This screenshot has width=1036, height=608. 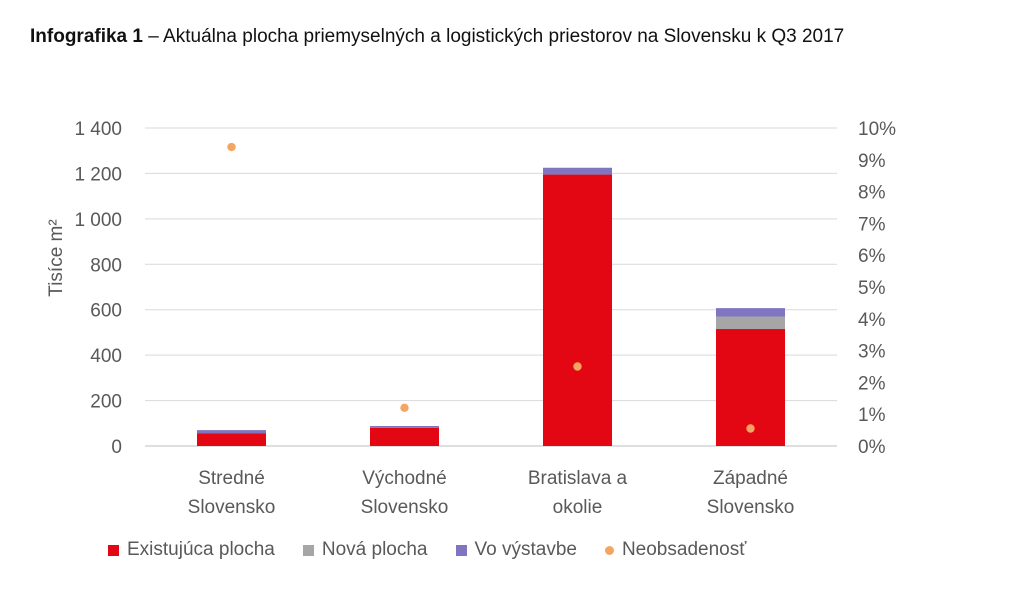 What do you see at coordinates (98, 220) in the screenshot?
I see `y-tick-label: 1 000` at bounding box center [98, 220].